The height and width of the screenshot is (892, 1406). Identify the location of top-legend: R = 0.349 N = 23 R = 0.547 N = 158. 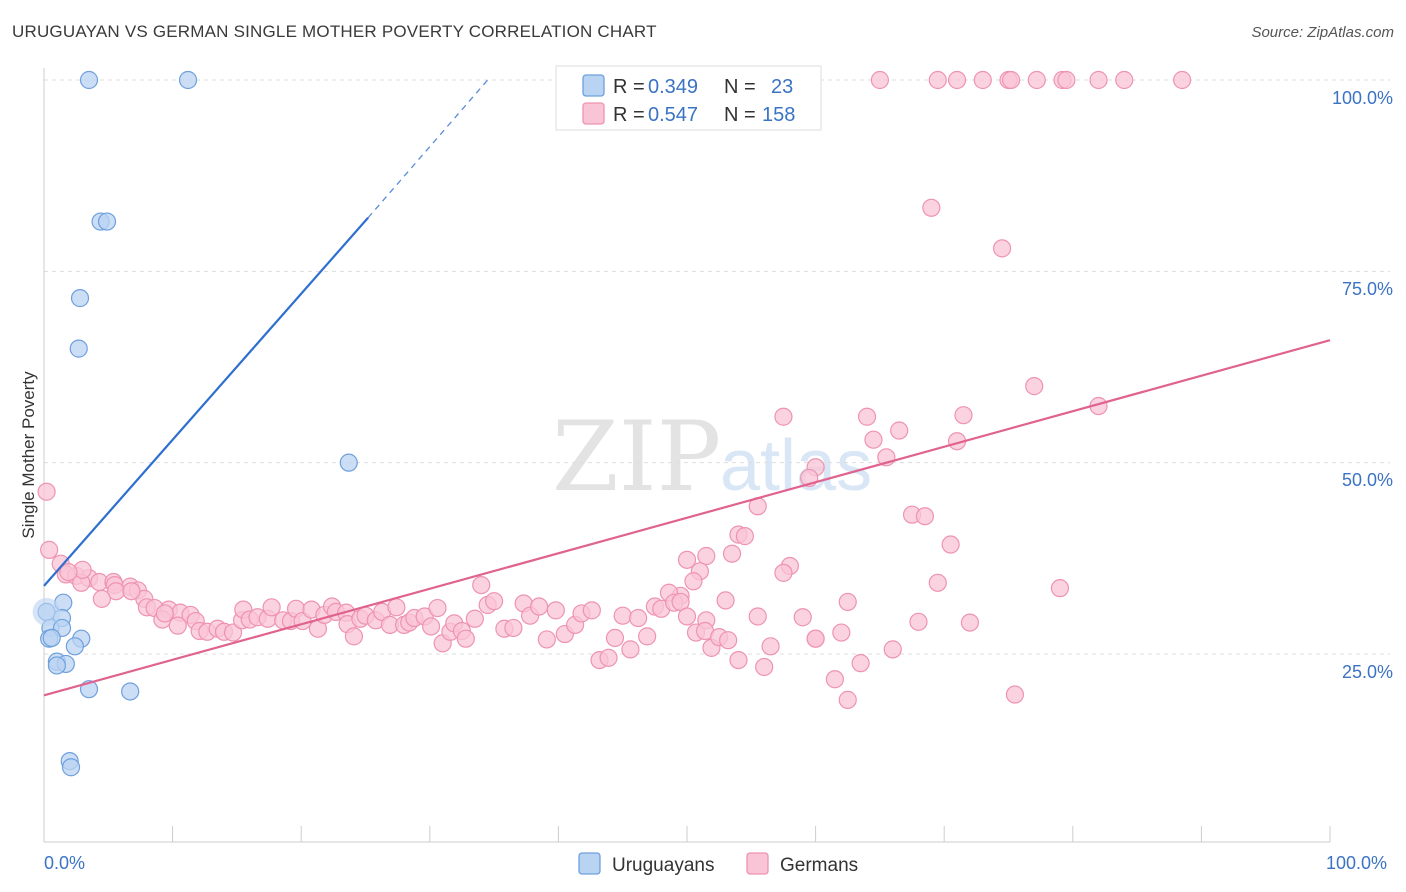
(688, 98).